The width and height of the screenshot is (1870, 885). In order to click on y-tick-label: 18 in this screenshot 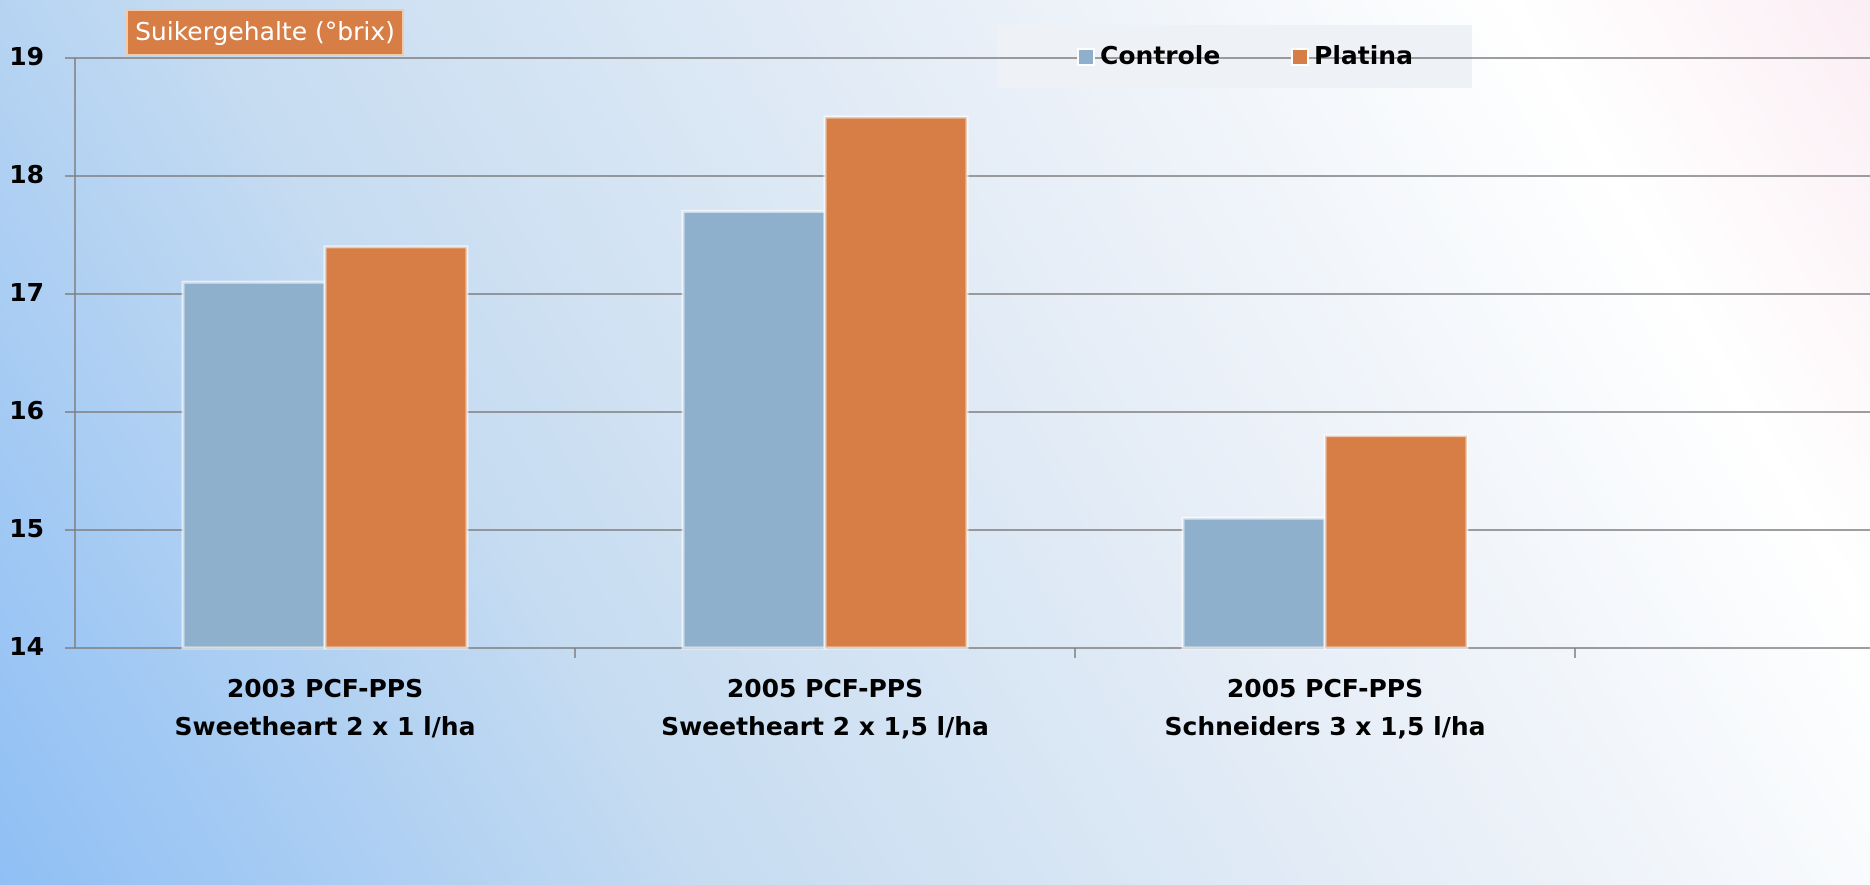, I will do `click(26, 174)`.